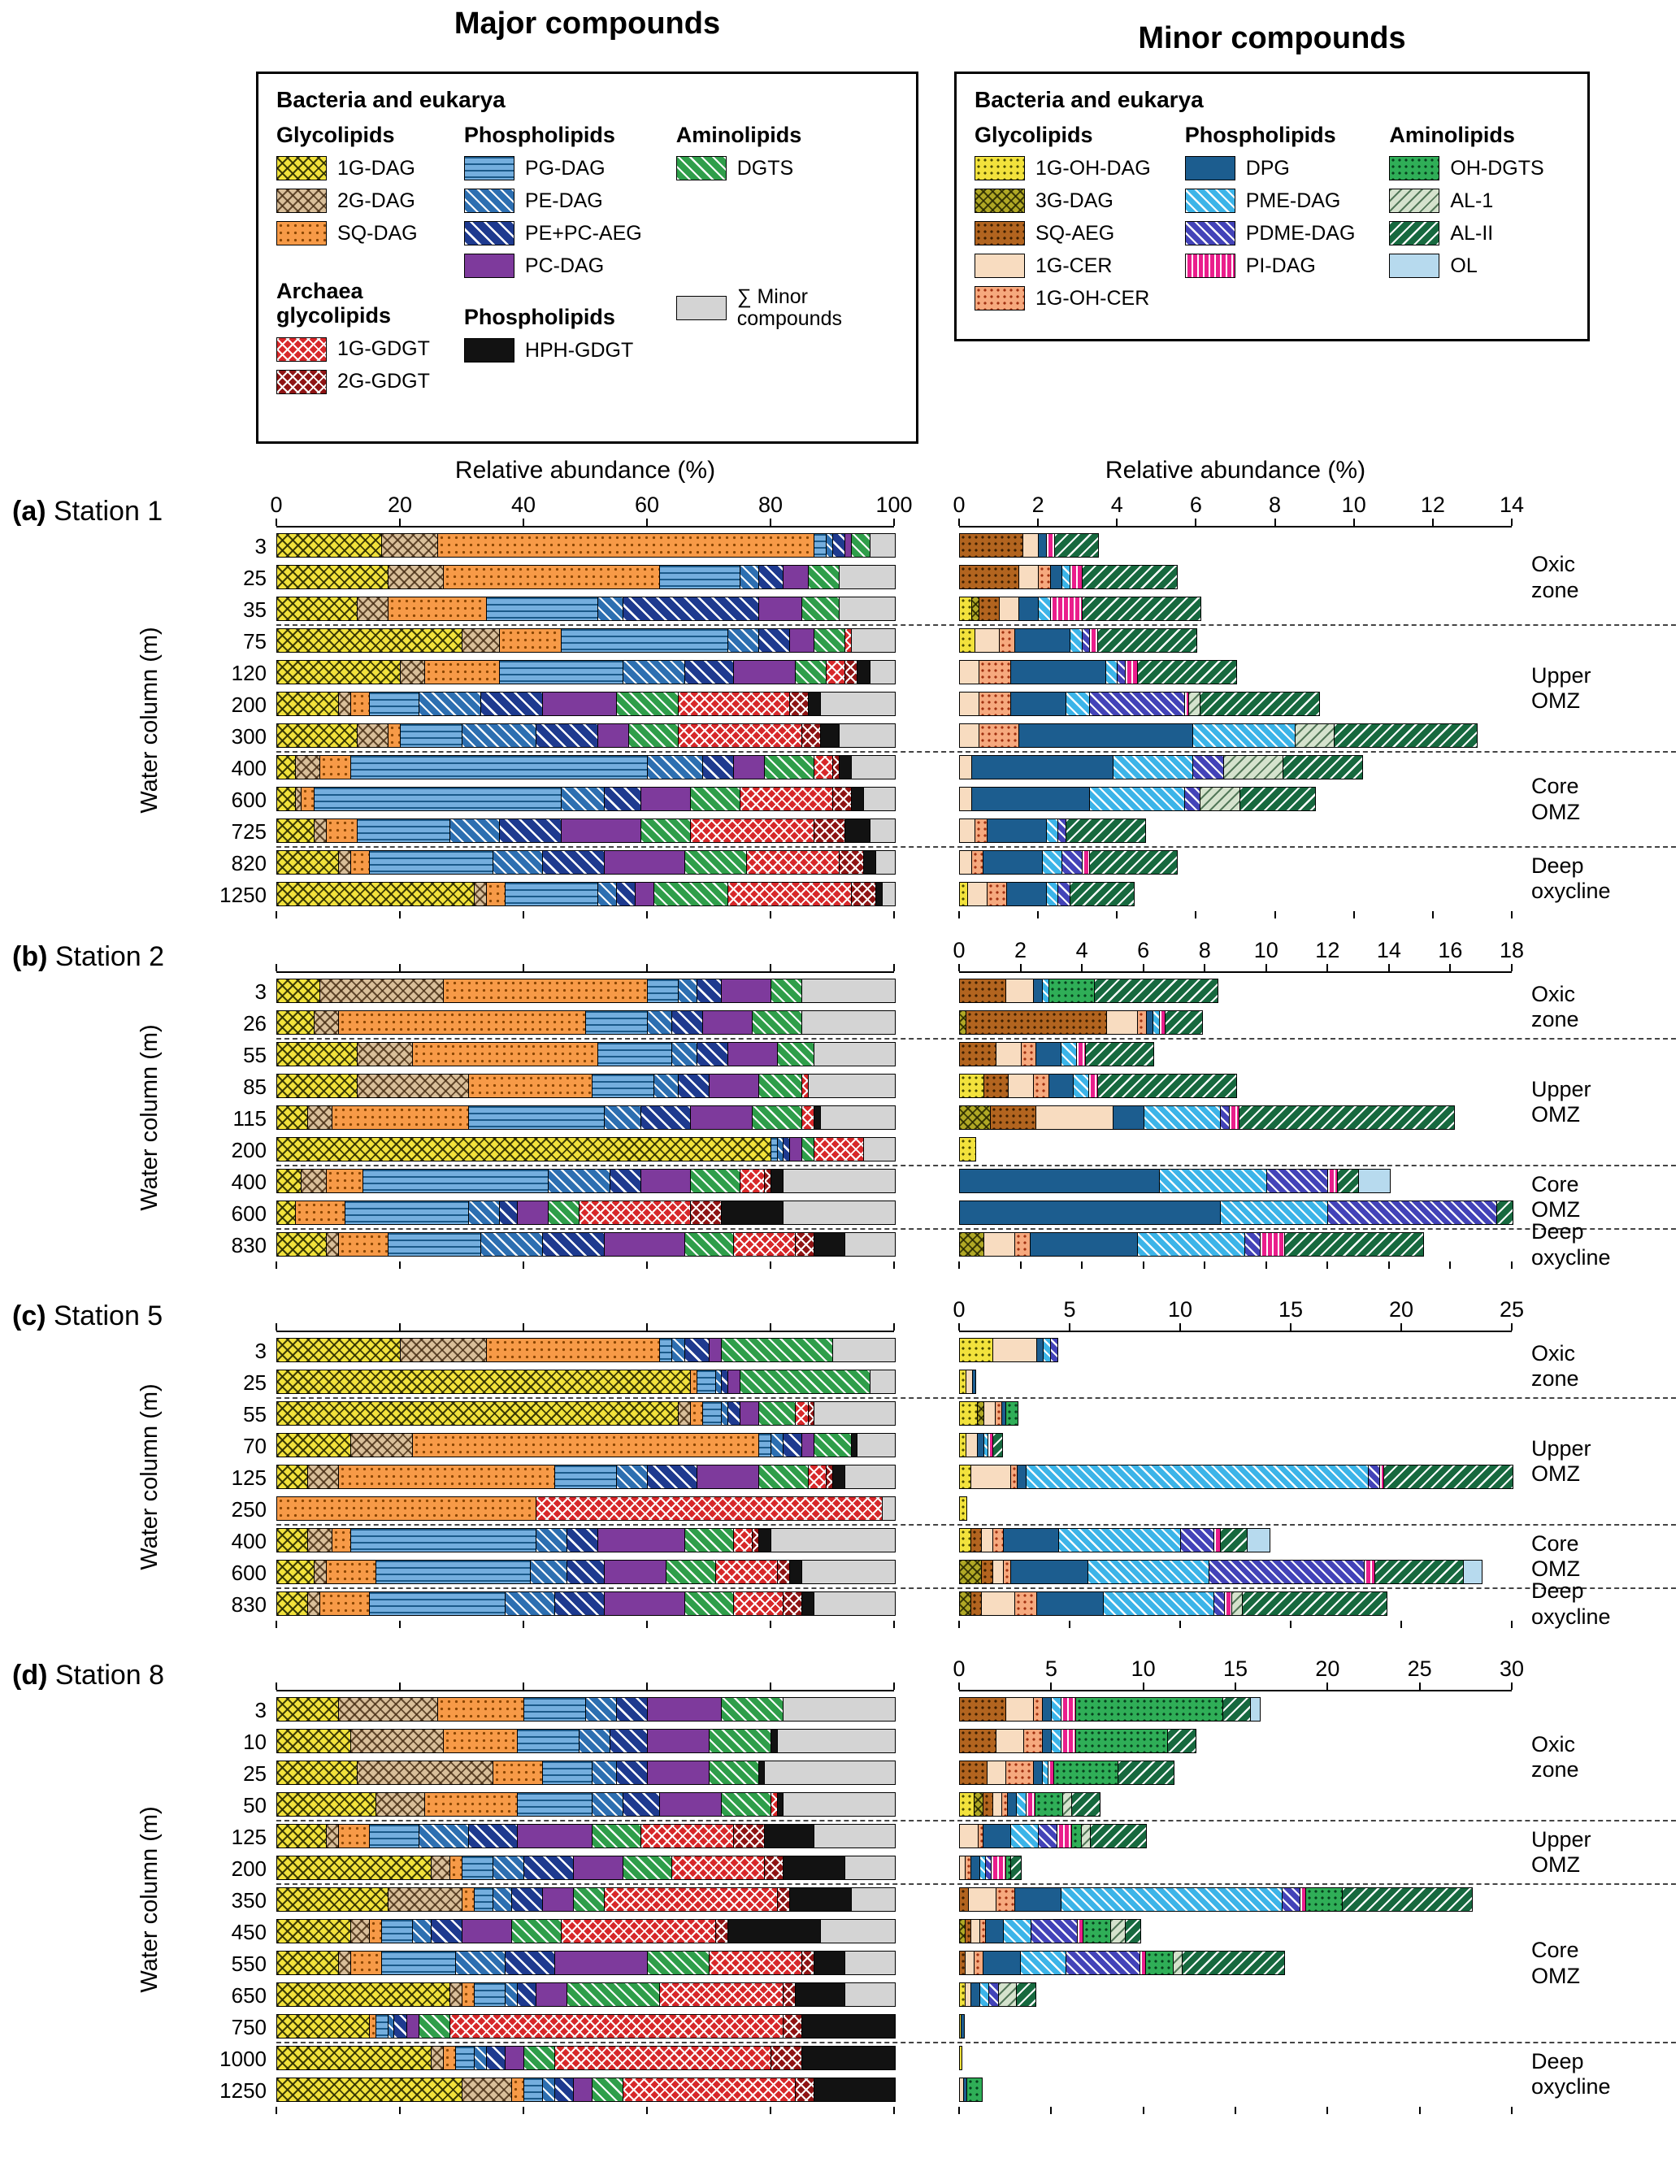 Image resolution: width=1680 pixels, height=2184 pixels. I want to click on legend-label: 3G-DAG, so click(1074, 200).